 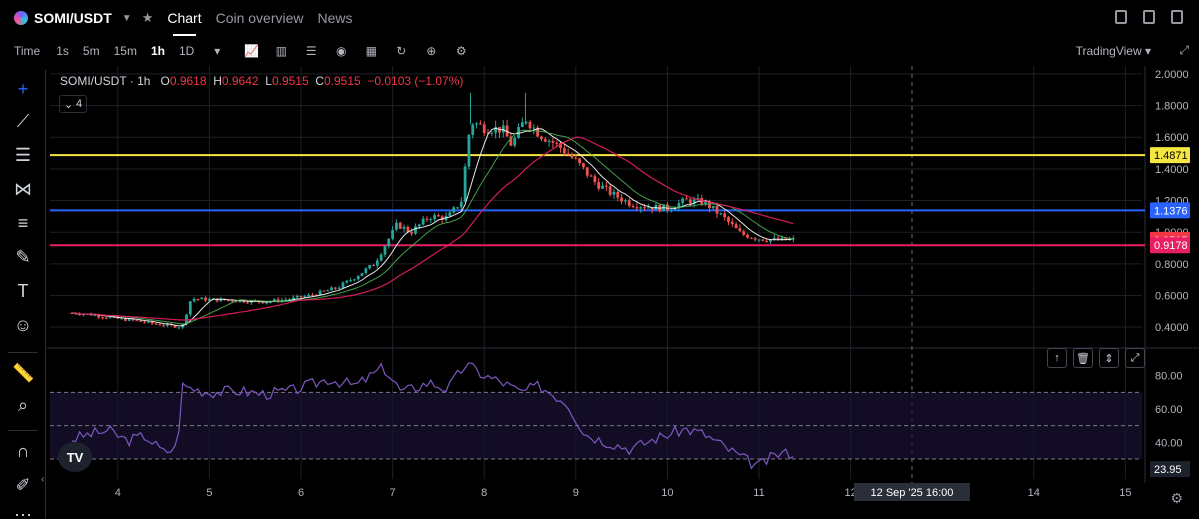 What do you see at coordinates (126, 18) in the screenshot?
I see `chevron-down-icon: ▼` at bounding box center [126, 18].